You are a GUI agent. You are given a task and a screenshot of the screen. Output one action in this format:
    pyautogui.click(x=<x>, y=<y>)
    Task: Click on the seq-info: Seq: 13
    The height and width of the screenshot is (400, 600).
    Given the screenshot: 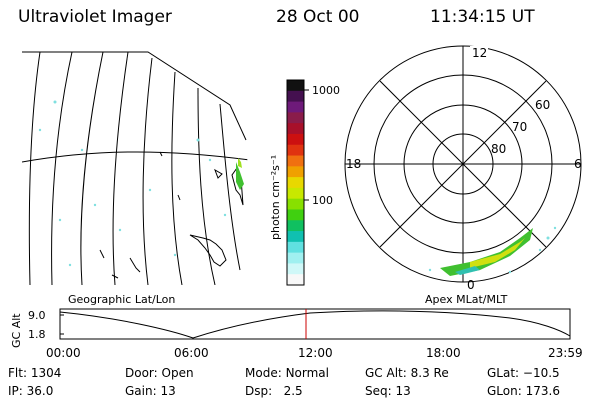 What is the action you would take?
    pyautogui.click(x=388, y=391)
    